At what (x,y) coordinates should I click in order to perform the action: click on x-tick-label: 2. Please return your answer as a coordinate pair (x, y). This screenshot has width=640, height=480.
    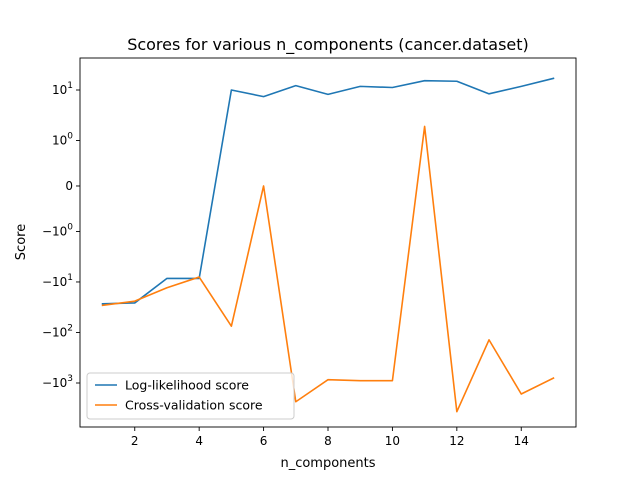
    Looking at the image, I should click on (135, 441).